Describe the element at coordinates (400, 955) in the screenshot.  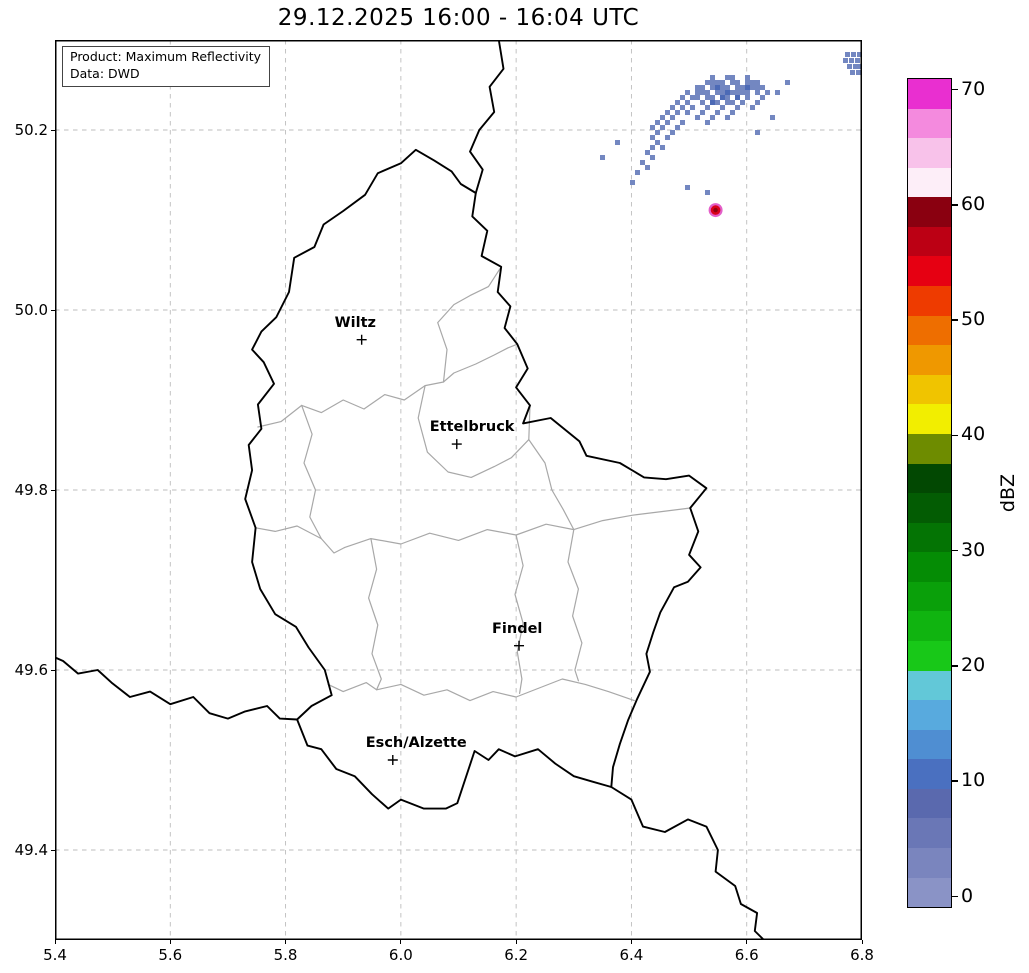
I see `x-axis-tick-label: 6.0` at that location.